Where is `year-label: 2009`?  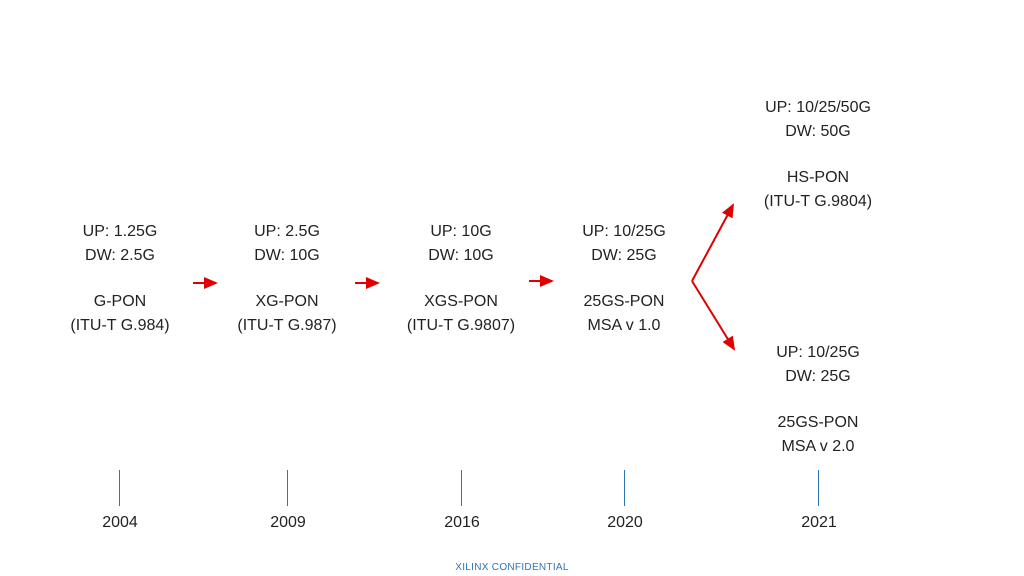 year-label: 2009 is located at coordinates (288, 522).